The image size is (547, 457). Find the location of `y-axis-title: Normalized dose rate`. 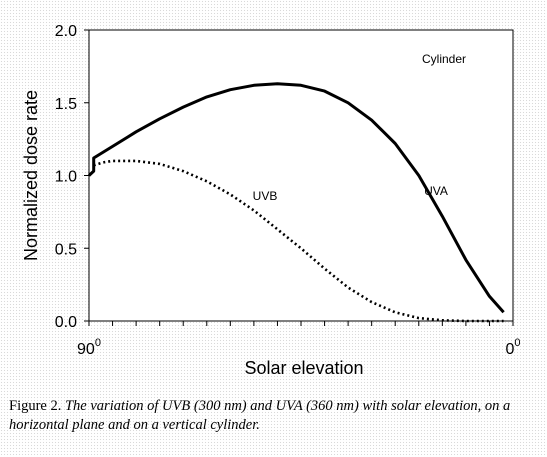

y-axis-title: Normalized dose rate is located at coordinates (31, 175).